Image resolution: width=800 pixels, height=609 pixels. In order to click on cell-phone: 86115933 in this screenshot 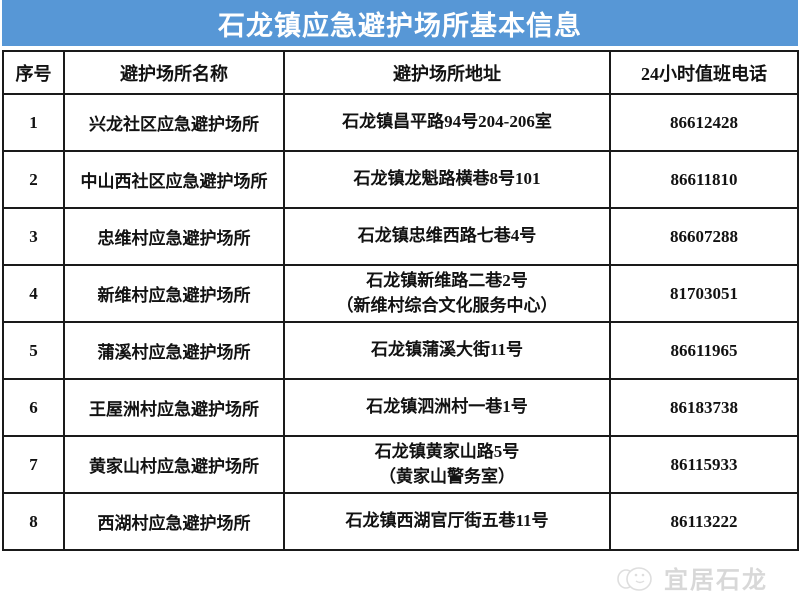, I will do `click(704, 464)`.